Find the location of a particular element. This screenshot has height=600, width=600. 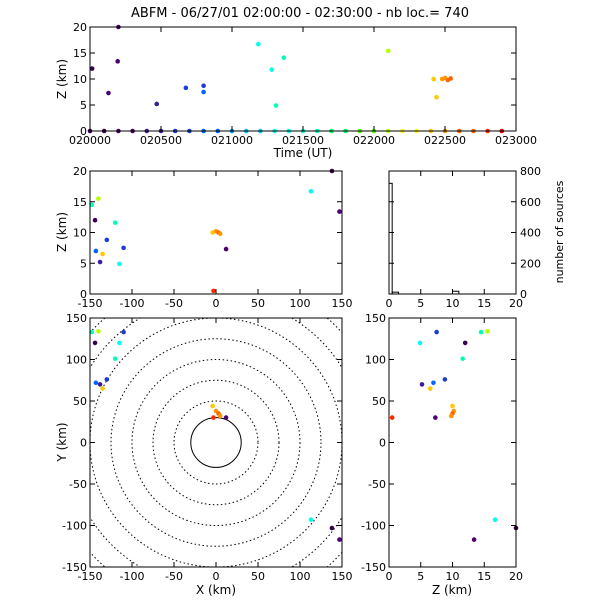

y-tick-label: -50 is located at coordinates (377, 484).